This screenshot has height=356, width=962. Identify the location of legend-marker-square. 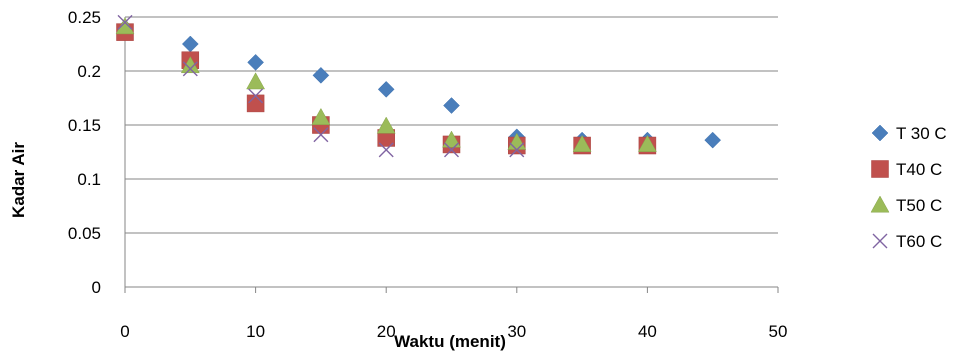
(880, 169).